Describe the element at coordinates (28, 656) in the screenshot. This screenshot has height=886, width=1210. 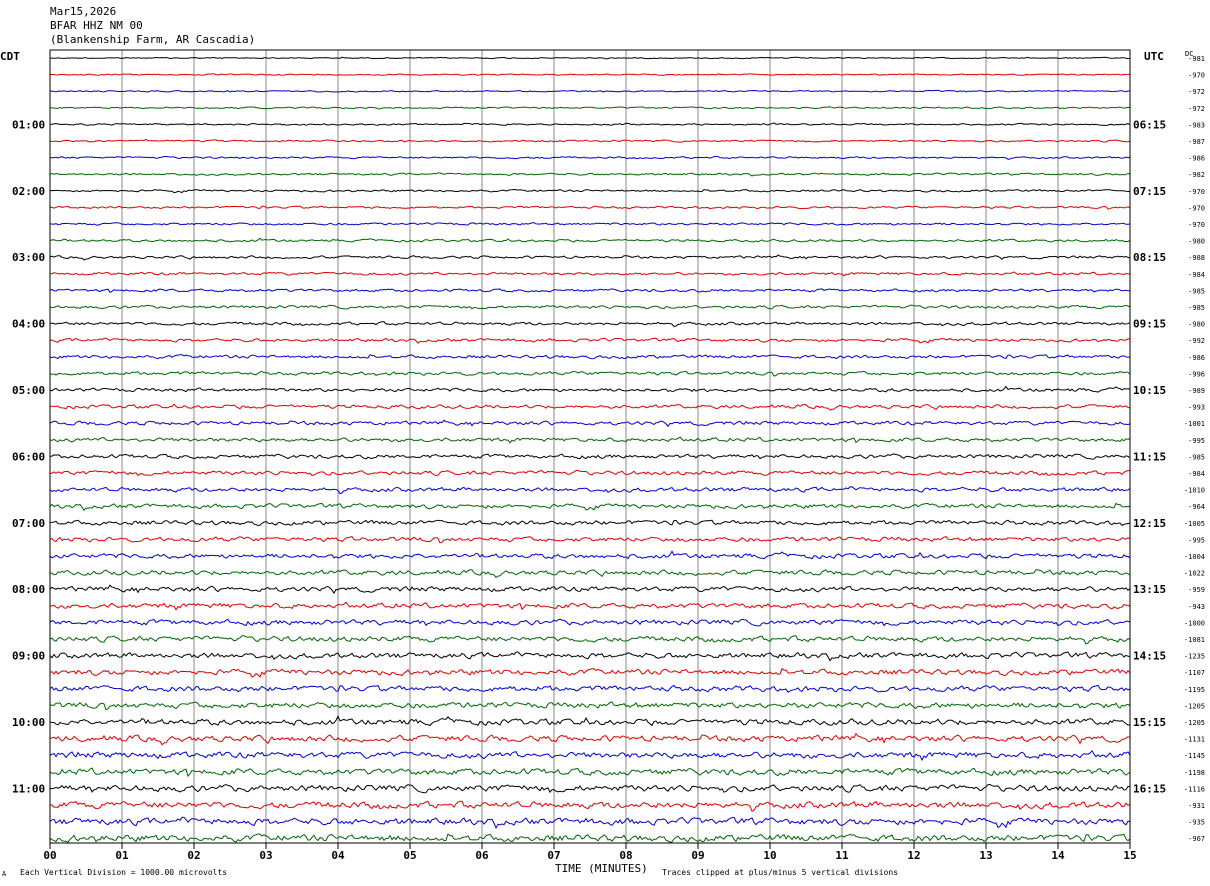
I see `local-hour-label: 09:00` at that location.